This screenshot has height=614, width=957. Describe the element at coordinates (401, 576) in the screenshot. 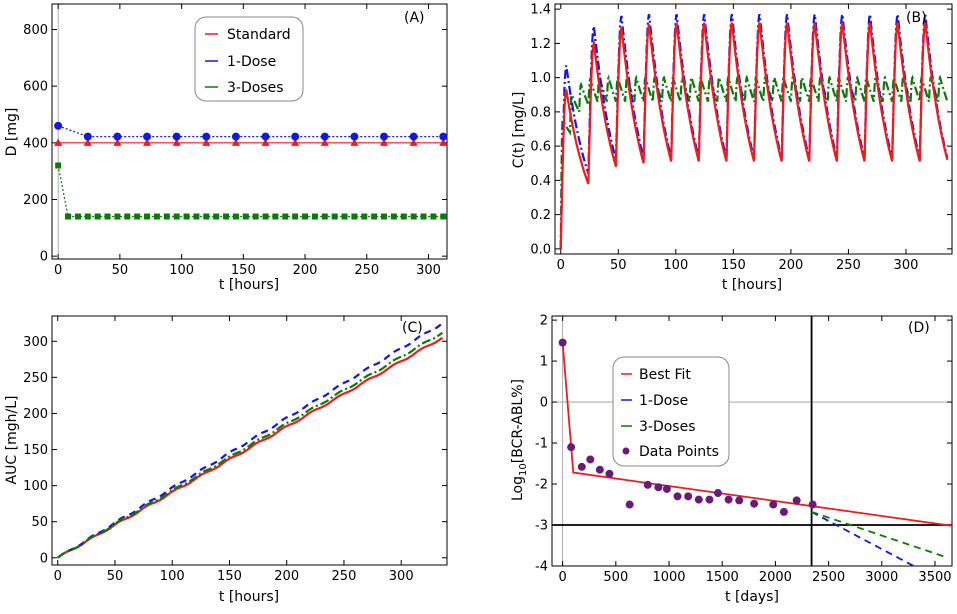

I see `panel-c-x-tick-label: 300` at that location.